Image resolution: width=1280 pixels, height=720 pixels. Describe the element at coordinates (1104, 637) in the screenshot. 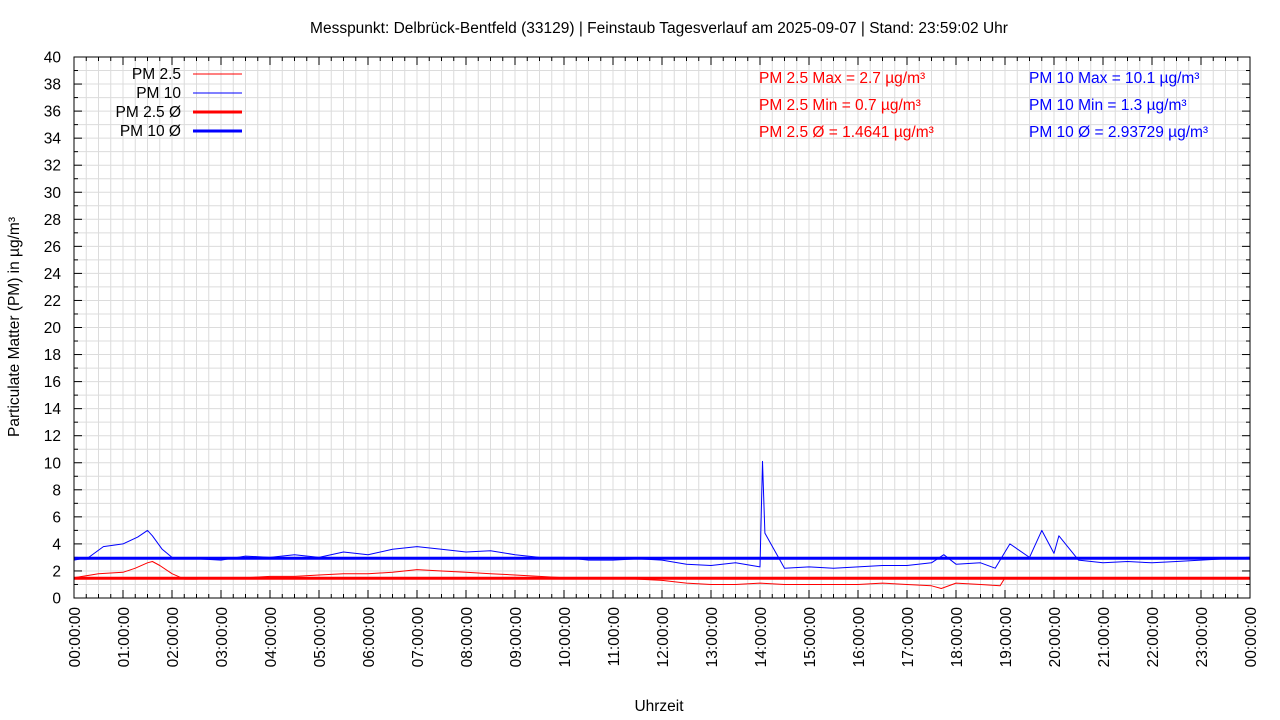

I see `x-tick-label: 21:00:00` at that location.